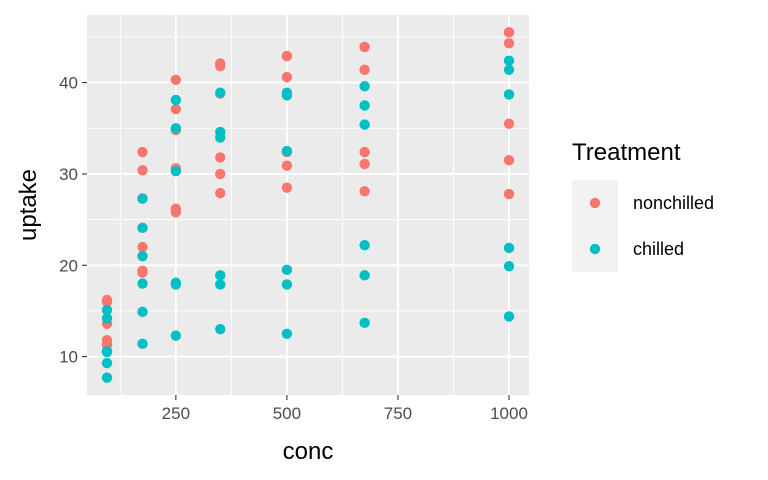 The height and width of the screenshot is (480, 768). What do you see at coordinates (509, 413) in the screenshot?
I see `x-tick-label: 1000` at bounding box center [509, 413].